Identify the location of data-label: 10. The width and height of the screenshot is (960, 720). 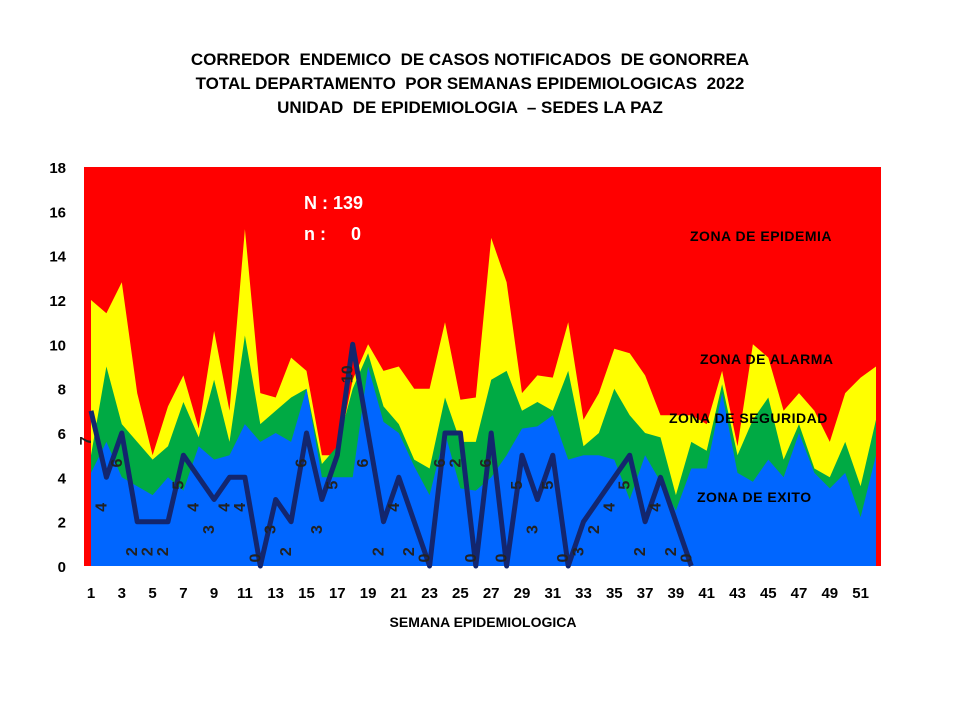
(348, 374).